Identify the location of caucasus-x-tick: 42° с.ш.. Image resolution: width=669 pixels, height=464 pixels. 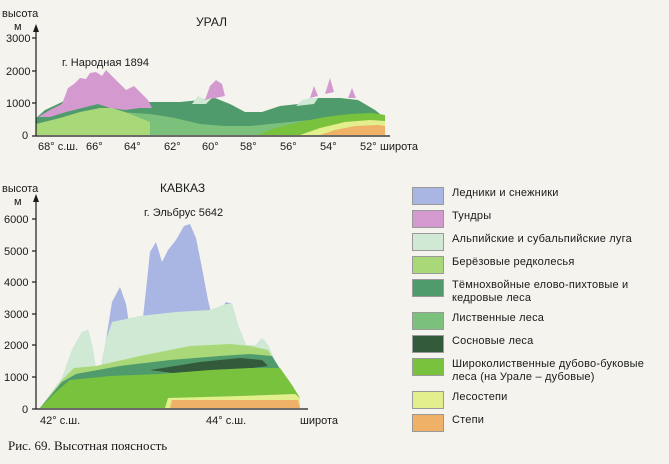
(60, 421).